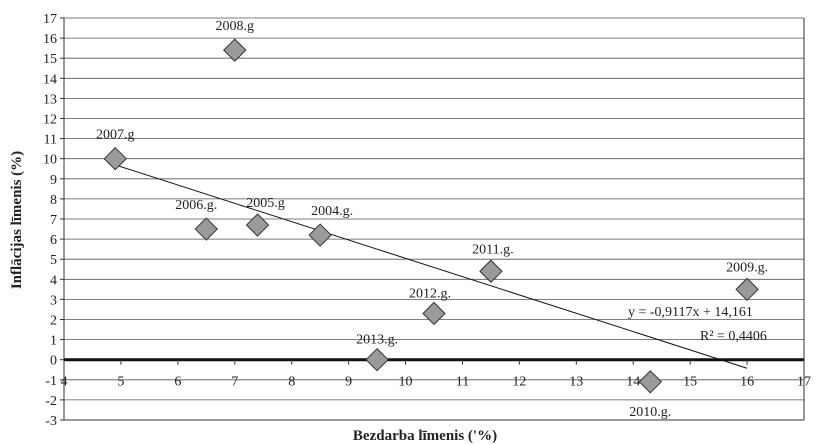 The height and width of the screenshot is (445, 827). What do you see at coordinates (377, 340) in the screenshot?
I see `data-label: 2013.g.` at bounding box center [377, 340].